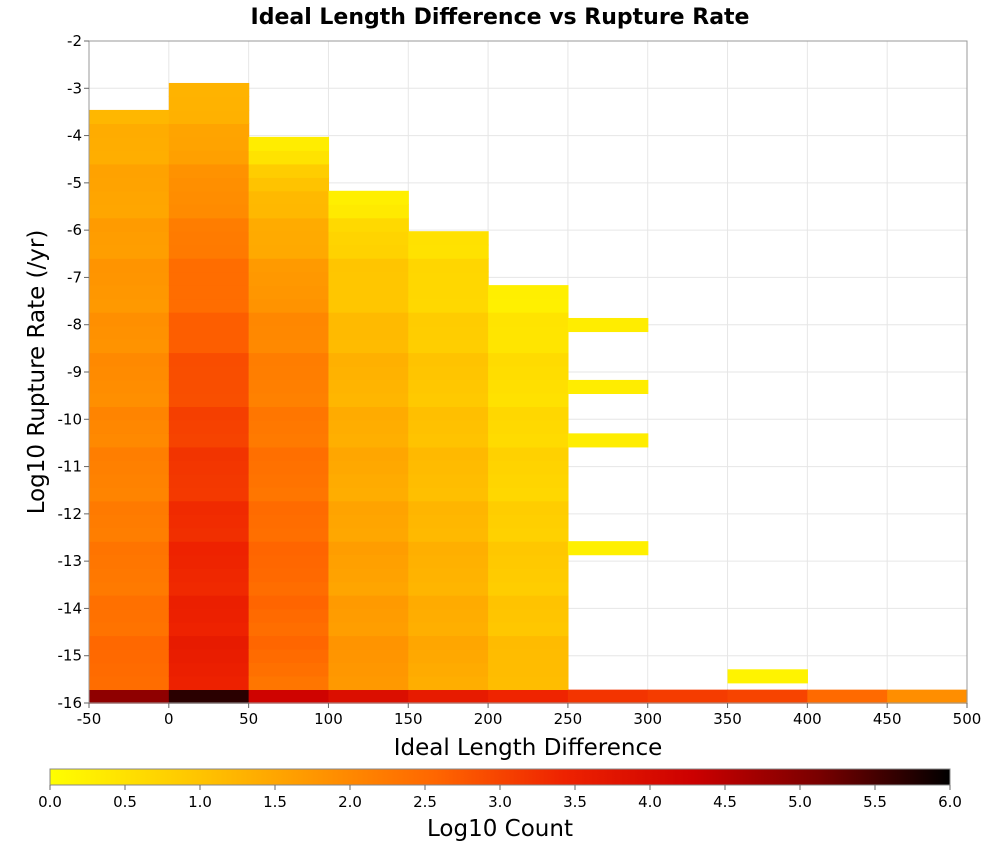  I want to click on x-tick-label: 200, so click(488, 719).